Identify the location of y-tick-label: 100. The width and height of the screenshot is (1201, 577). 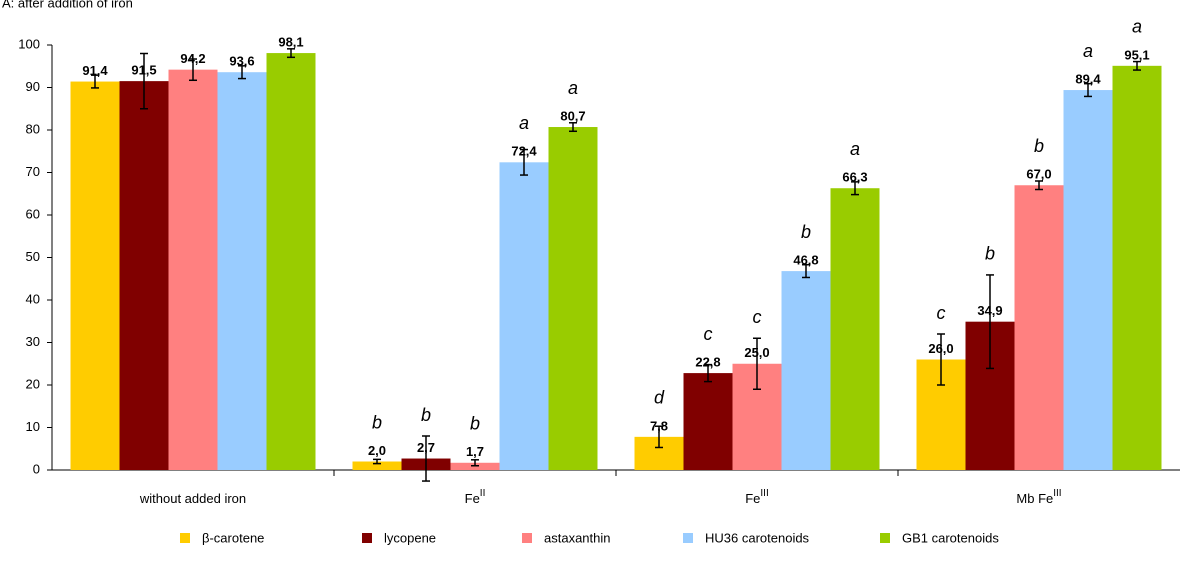
(29, 43).